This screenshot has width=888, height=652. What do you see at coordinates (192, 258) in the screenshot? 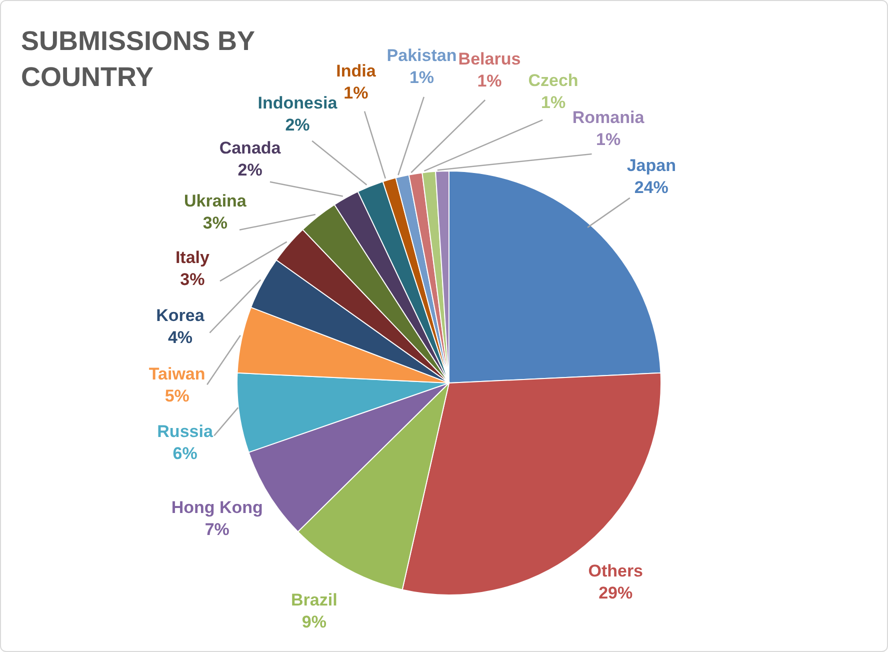
I see `slice-label: Italy` at bounding box center [192, 258].